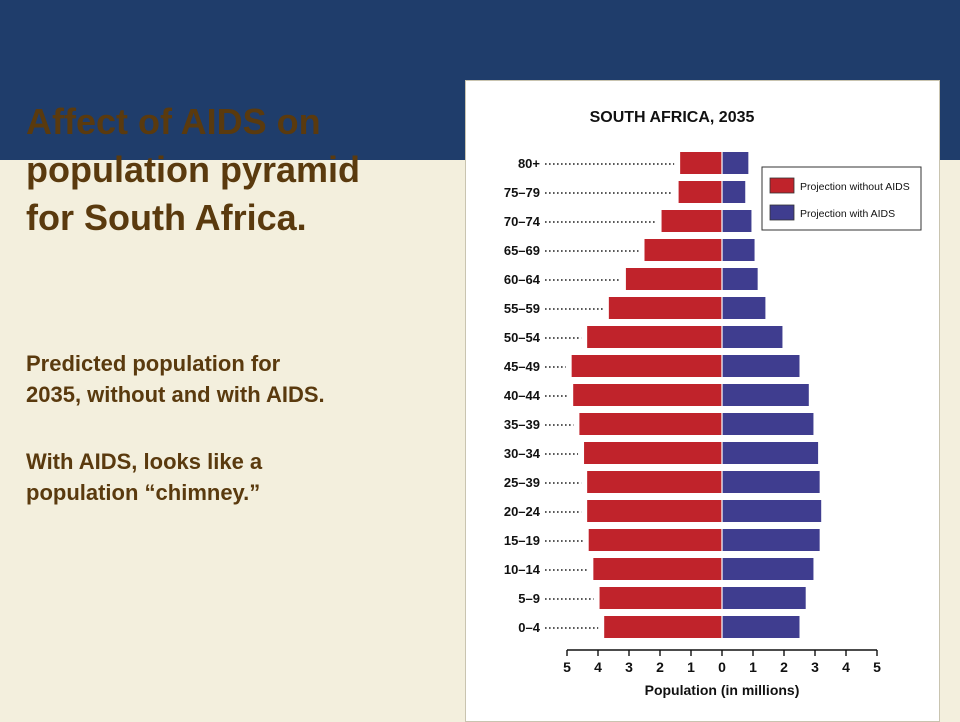  What do you see at coordinates (522, 424) in the screenshot?
I see `age-label: 35–39` at bounding box center [522, 424].